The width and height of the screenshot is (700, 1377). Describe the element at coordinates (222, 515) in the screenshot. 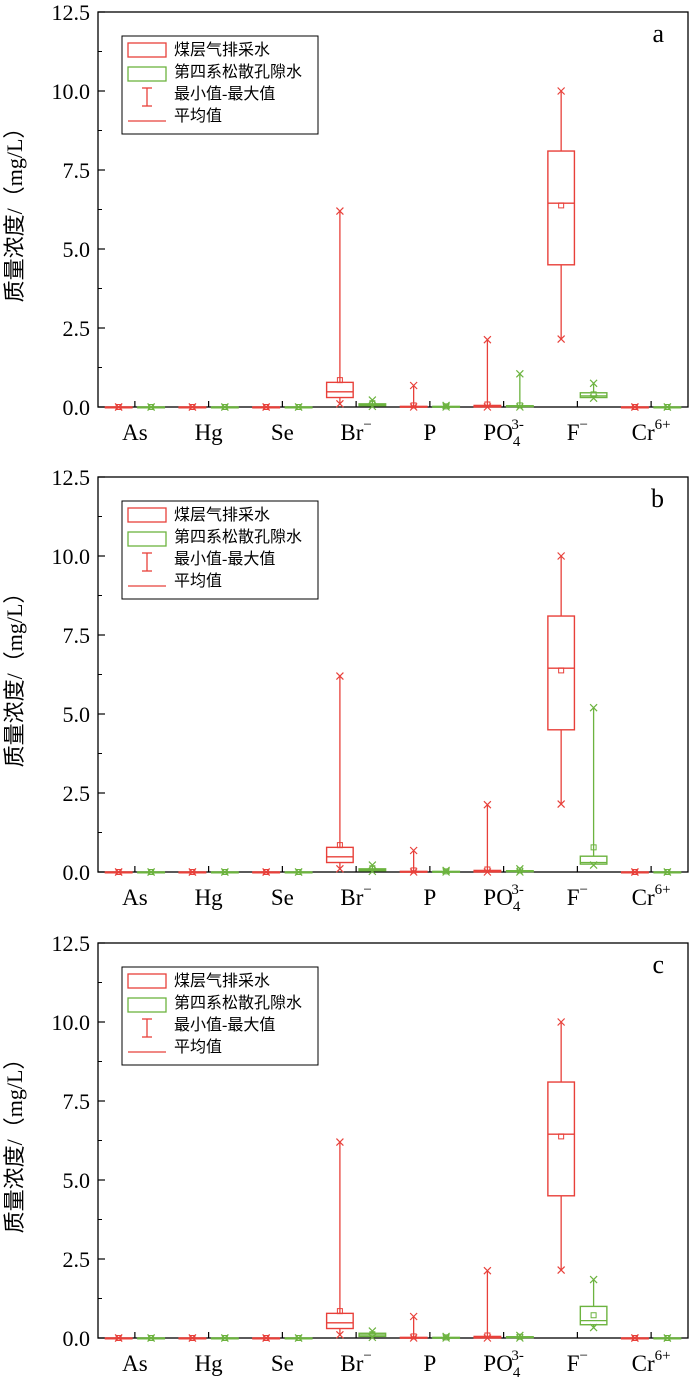

I see `legend-item-label: 煤层气排采水` at that location.